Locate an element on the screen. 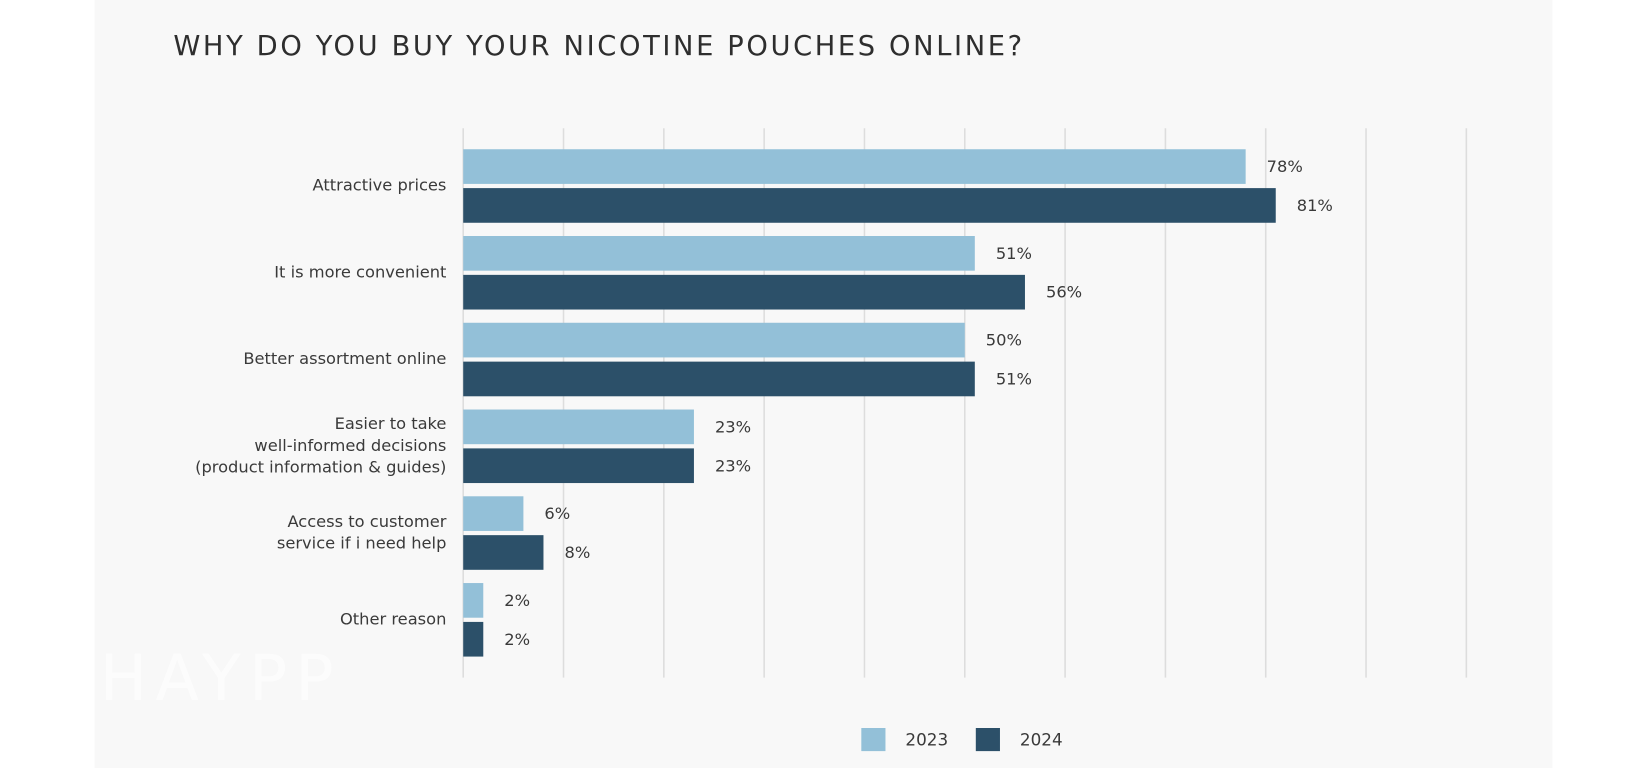 This screenshot has height=768, width=1647. category-label: Access to customer is located at coordinates (366, 521).